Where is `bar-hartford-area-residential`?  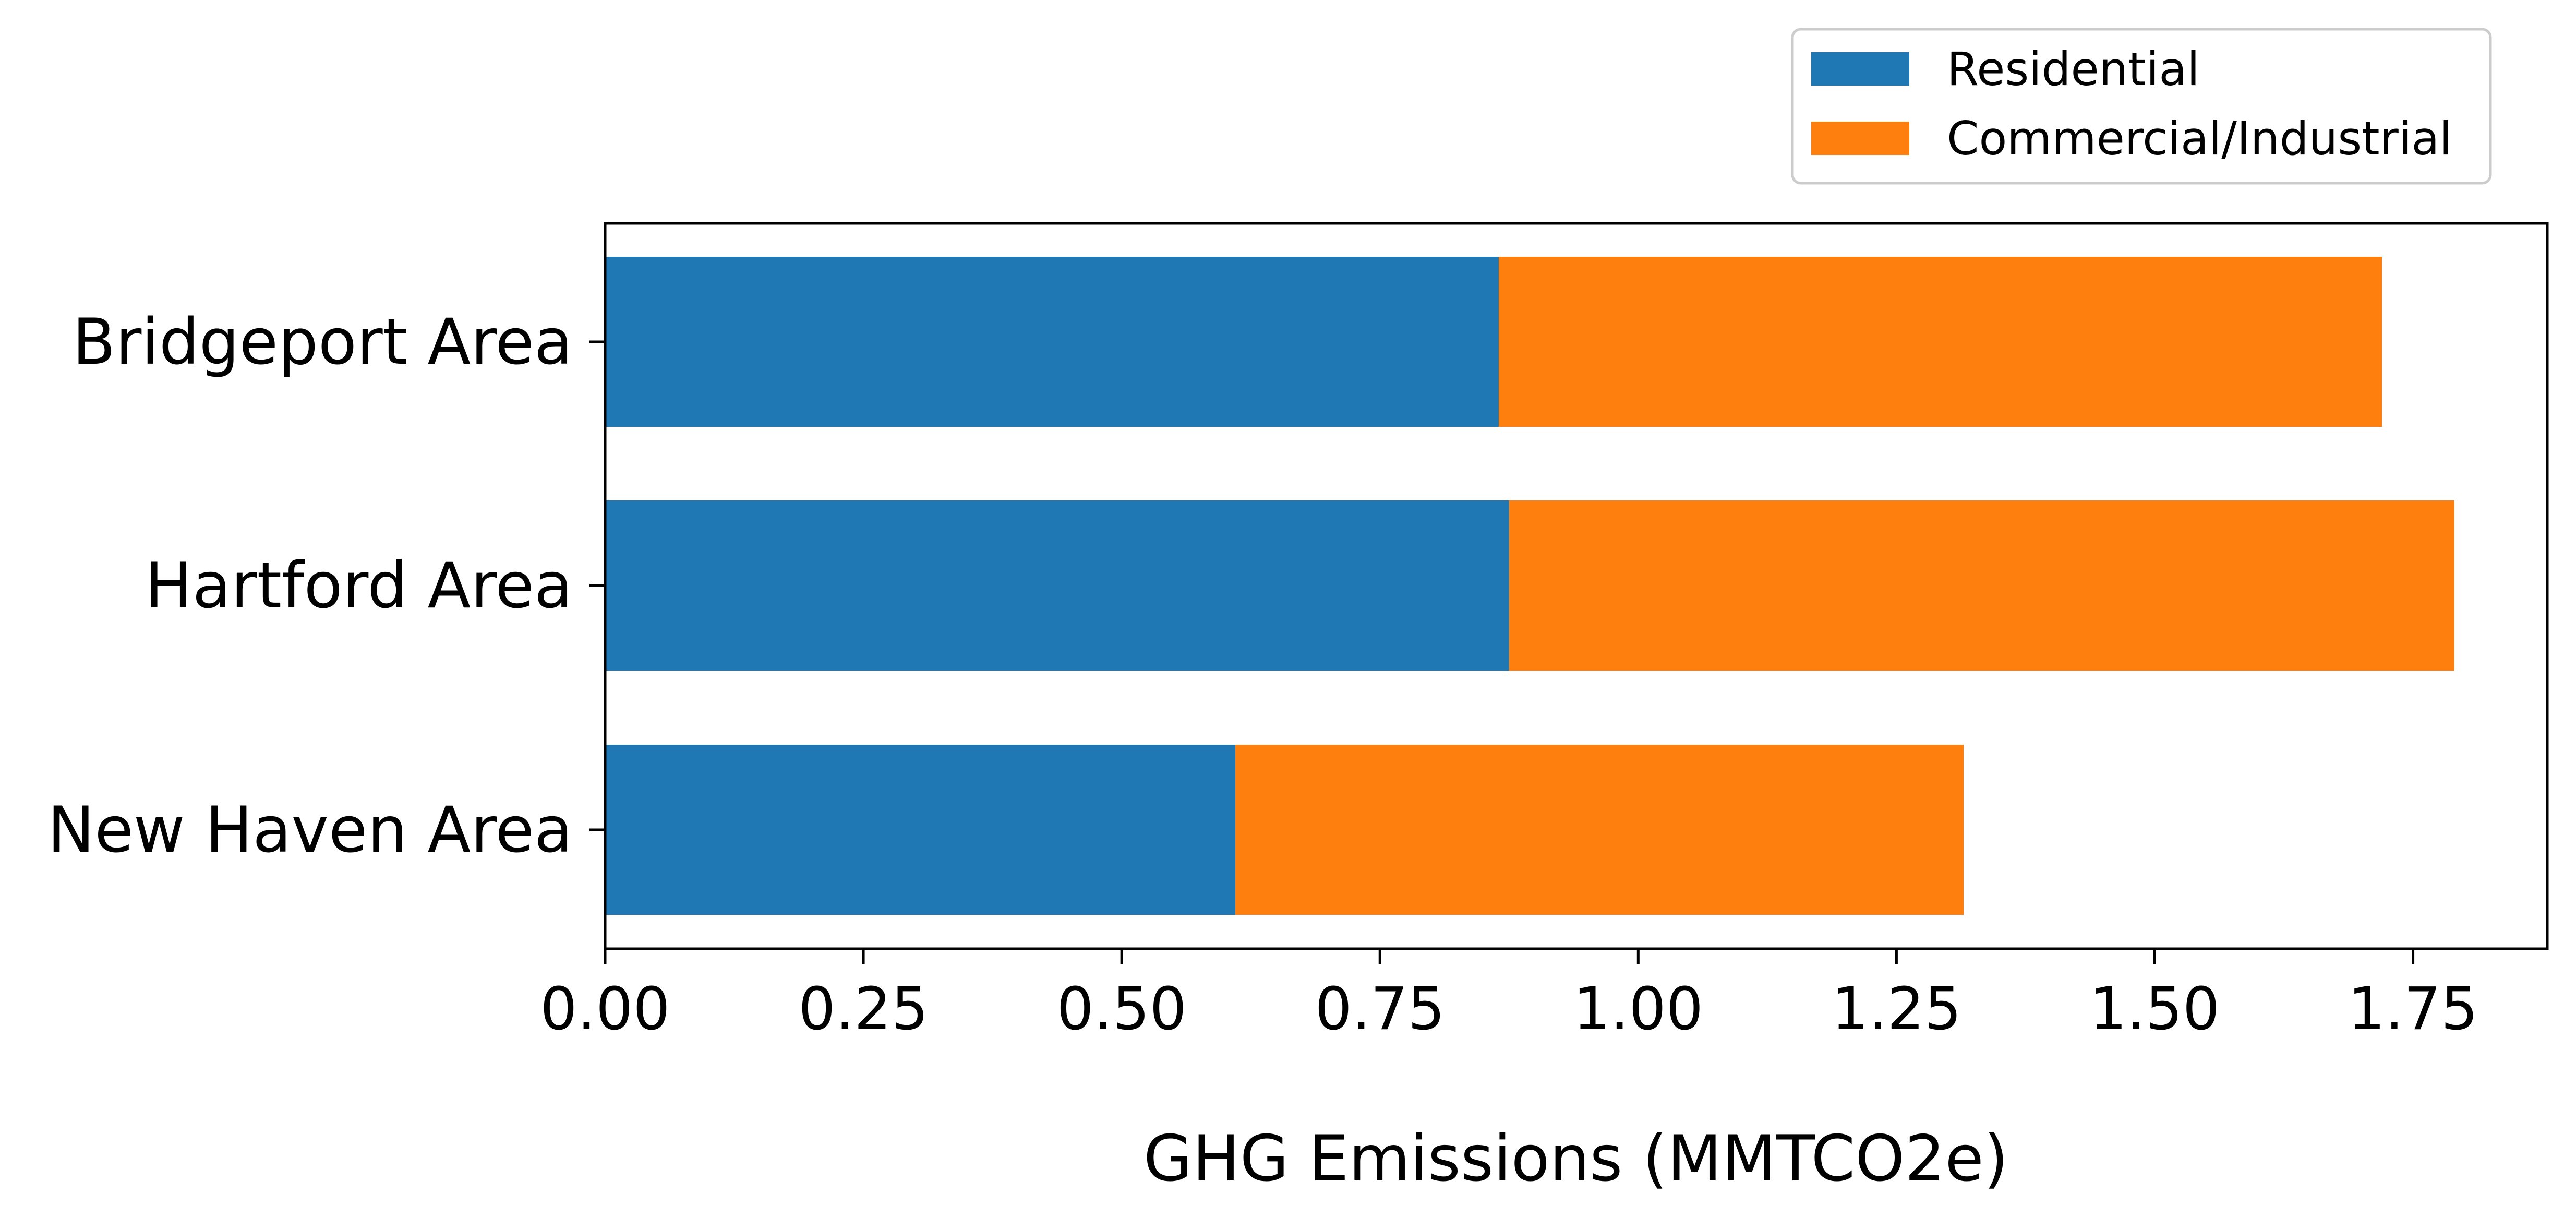 bar-hartford-area-residential is located at coordinates (1057, 585).